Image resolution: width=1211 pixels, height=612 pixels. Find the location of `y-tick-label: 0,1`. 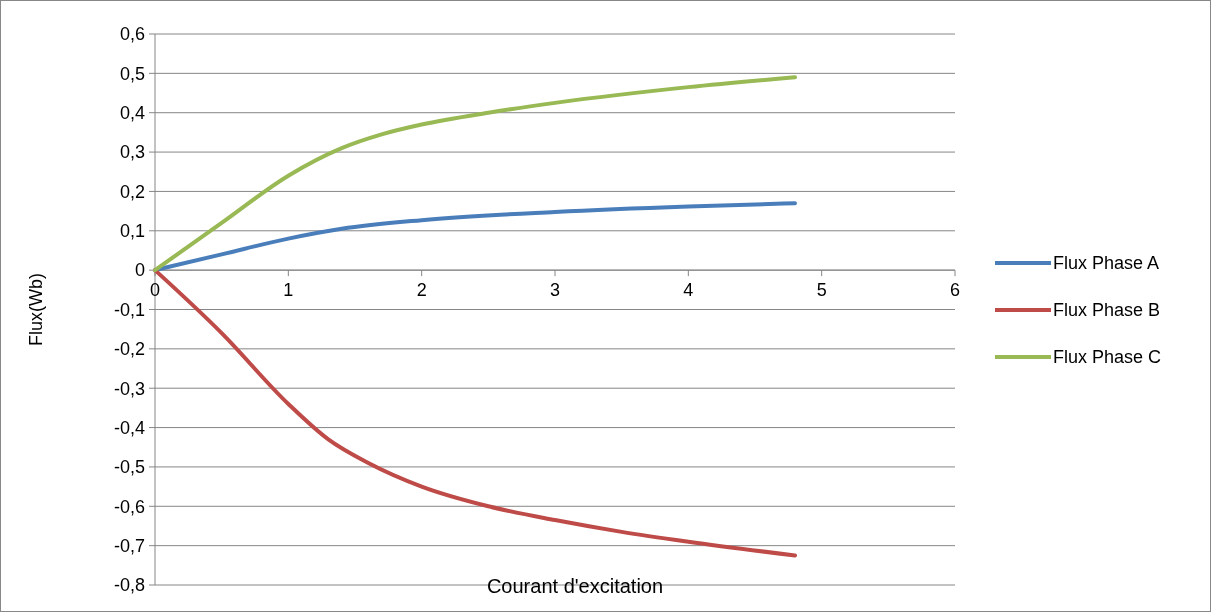

y-tick-label: 0,1 is located at coordinates (132, 231).